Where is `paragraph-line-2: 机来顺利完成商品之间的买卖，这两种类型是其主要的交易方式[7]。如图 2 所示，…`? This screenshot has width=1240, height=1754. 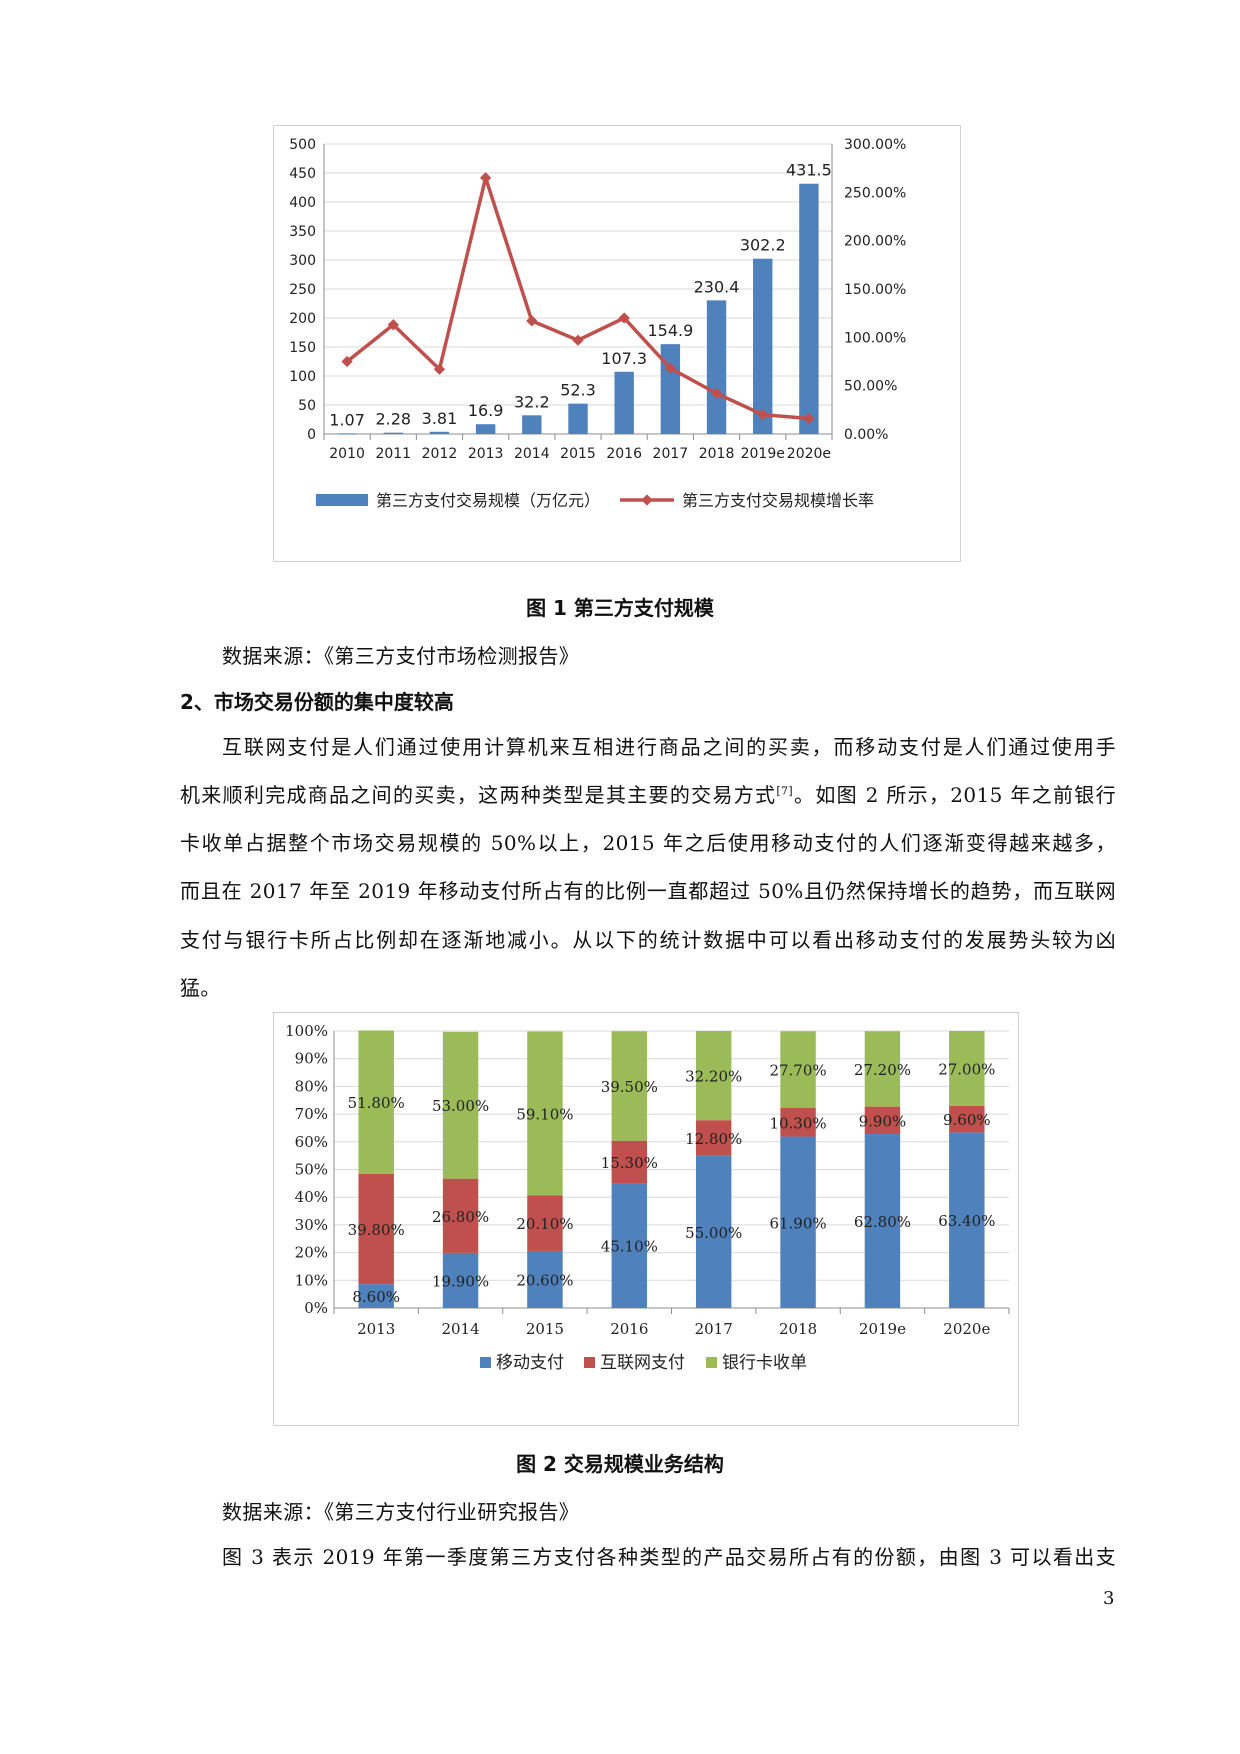 paragraph-line-2: 机来顺利完成商品之间的买卖，这两种类型是其主要的交易方式[7]。如图 2 所示，… is located at coordinates (648, 793).